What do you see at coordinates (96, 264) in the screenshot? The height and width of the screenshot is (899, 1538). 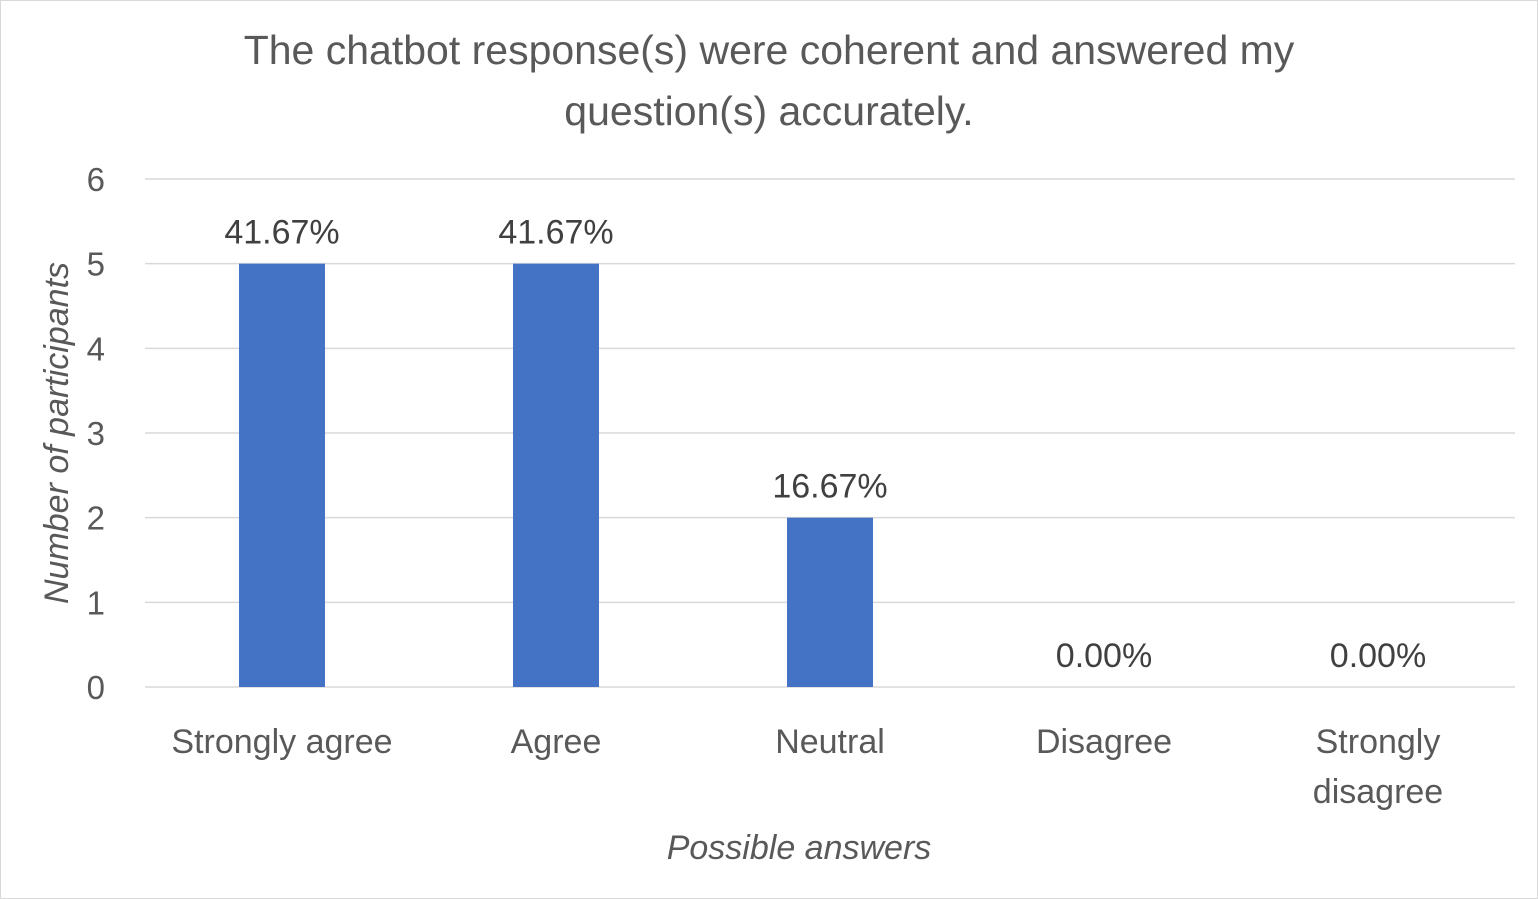 I see `y-tick-label: 5` at bounding box center [96, 264].